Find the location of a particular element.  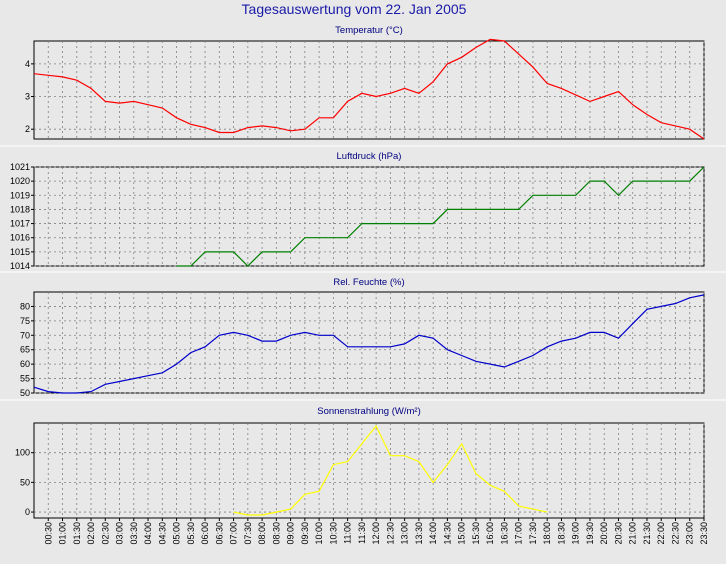

x-tick-label: 00:30 is located at coordinates (48, 533).